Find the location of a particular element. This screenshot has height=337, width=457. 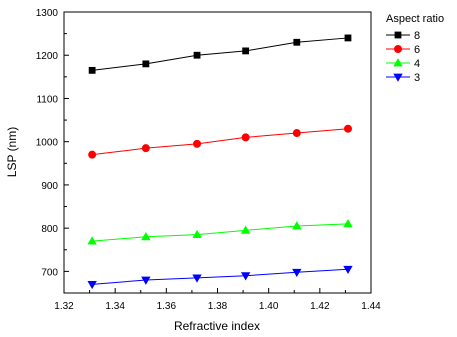

x-tick-label: 1.44 is located at coordinates (371, 306).